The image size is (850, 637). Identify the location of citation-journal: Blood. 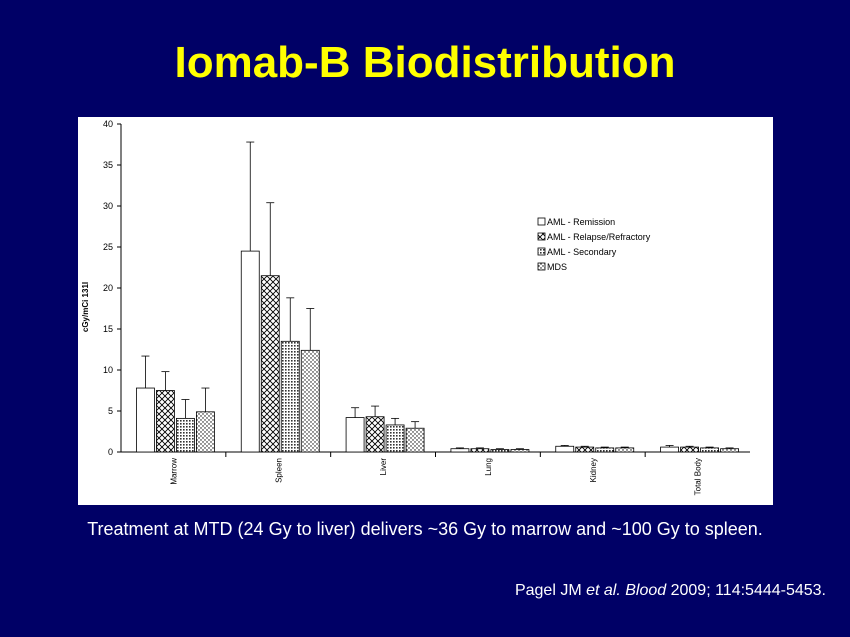
(646, 590).